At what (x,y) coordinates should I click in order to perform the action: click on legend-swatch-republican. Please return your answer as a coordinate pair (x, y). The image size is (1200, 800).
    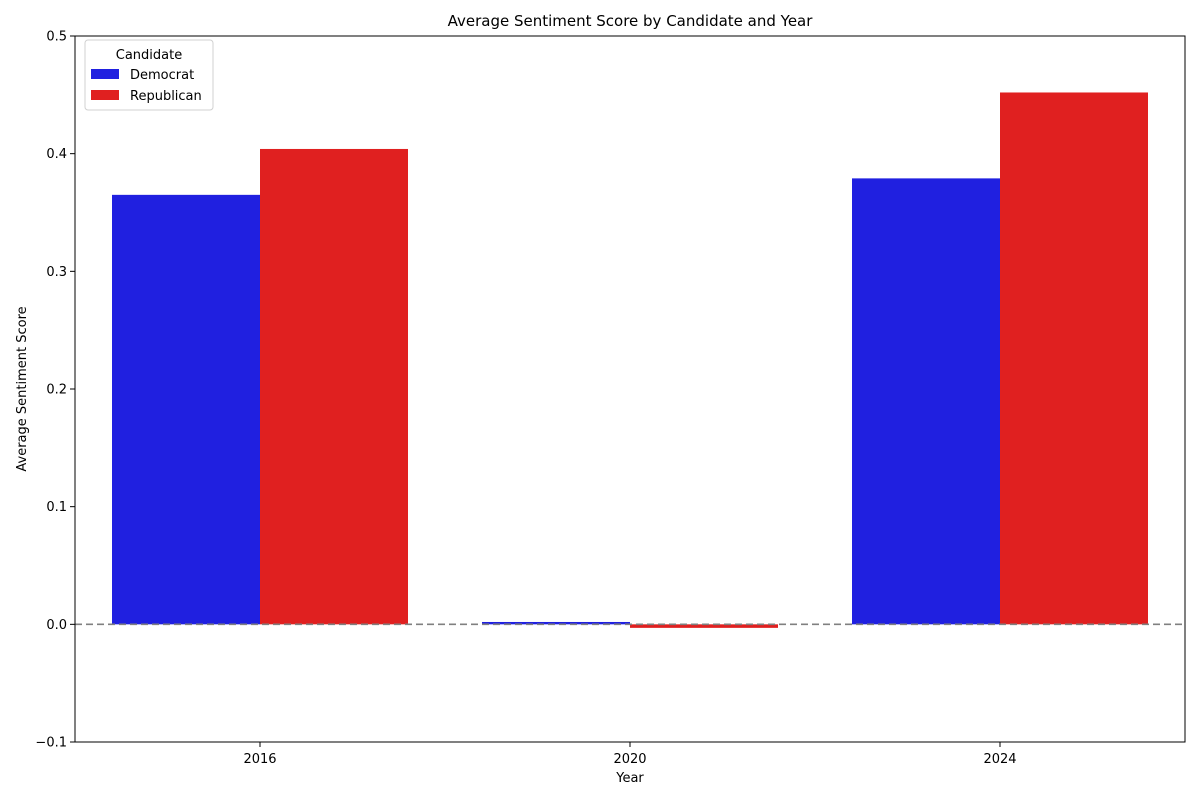
    Looking at the image, I should click on (105, 95).